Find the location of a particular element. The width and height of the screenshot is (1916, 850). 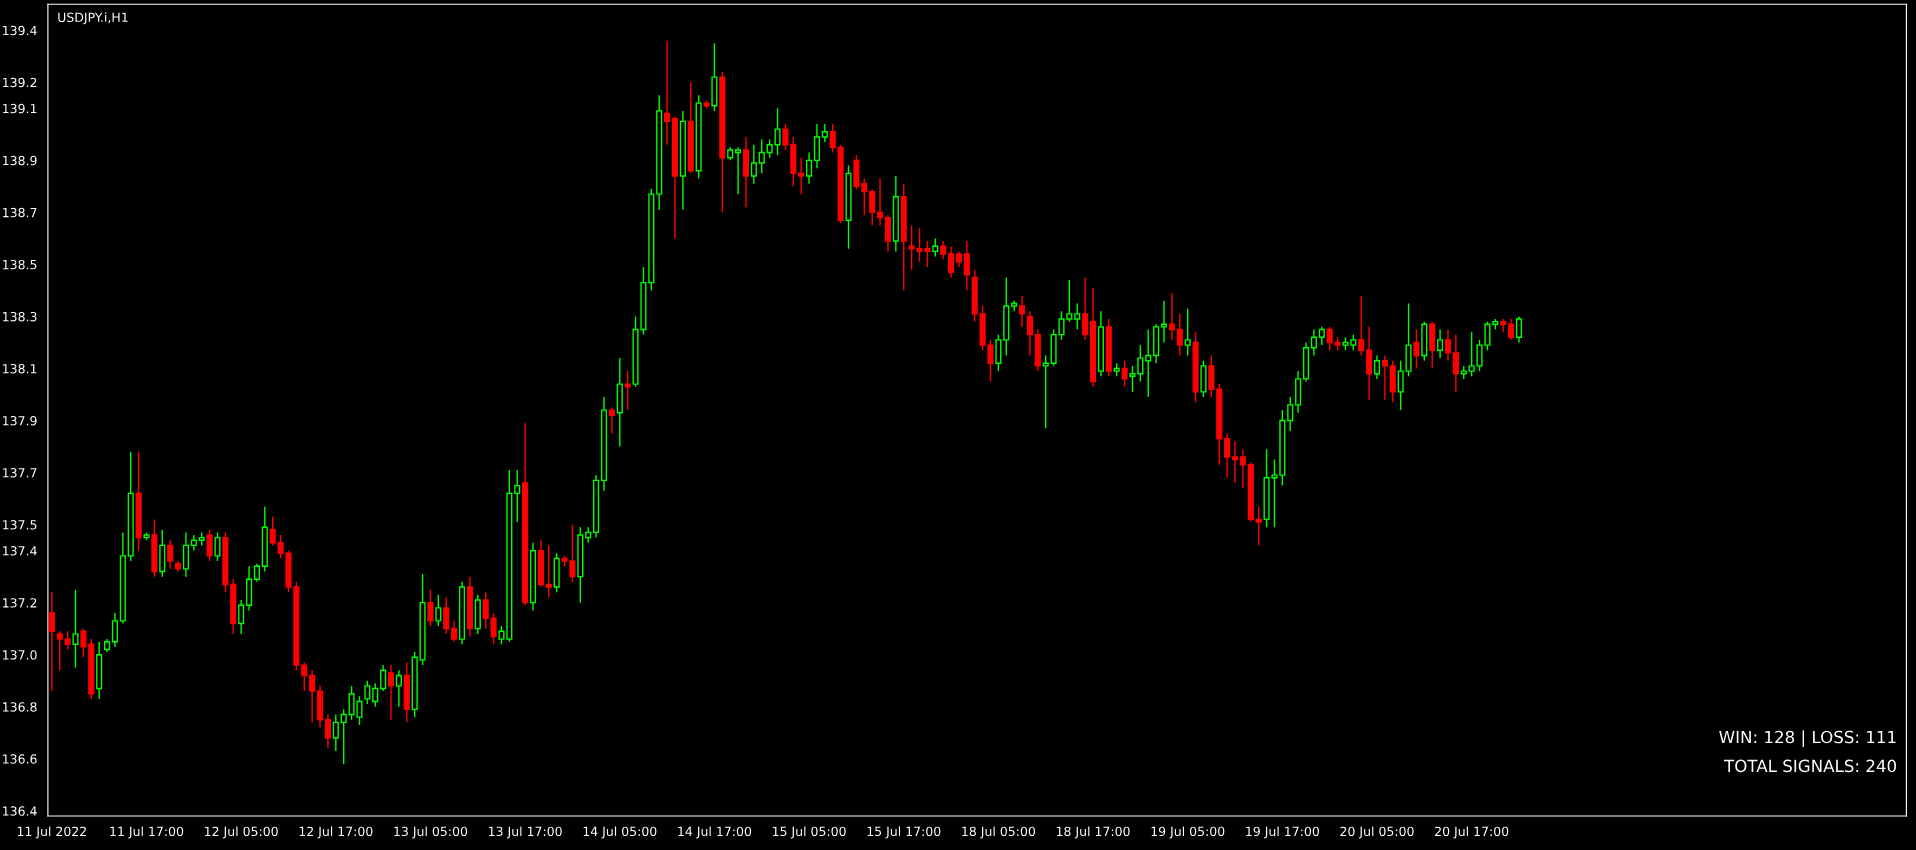

y-tick-label: 137.4 is located at coordinates (20, 551).